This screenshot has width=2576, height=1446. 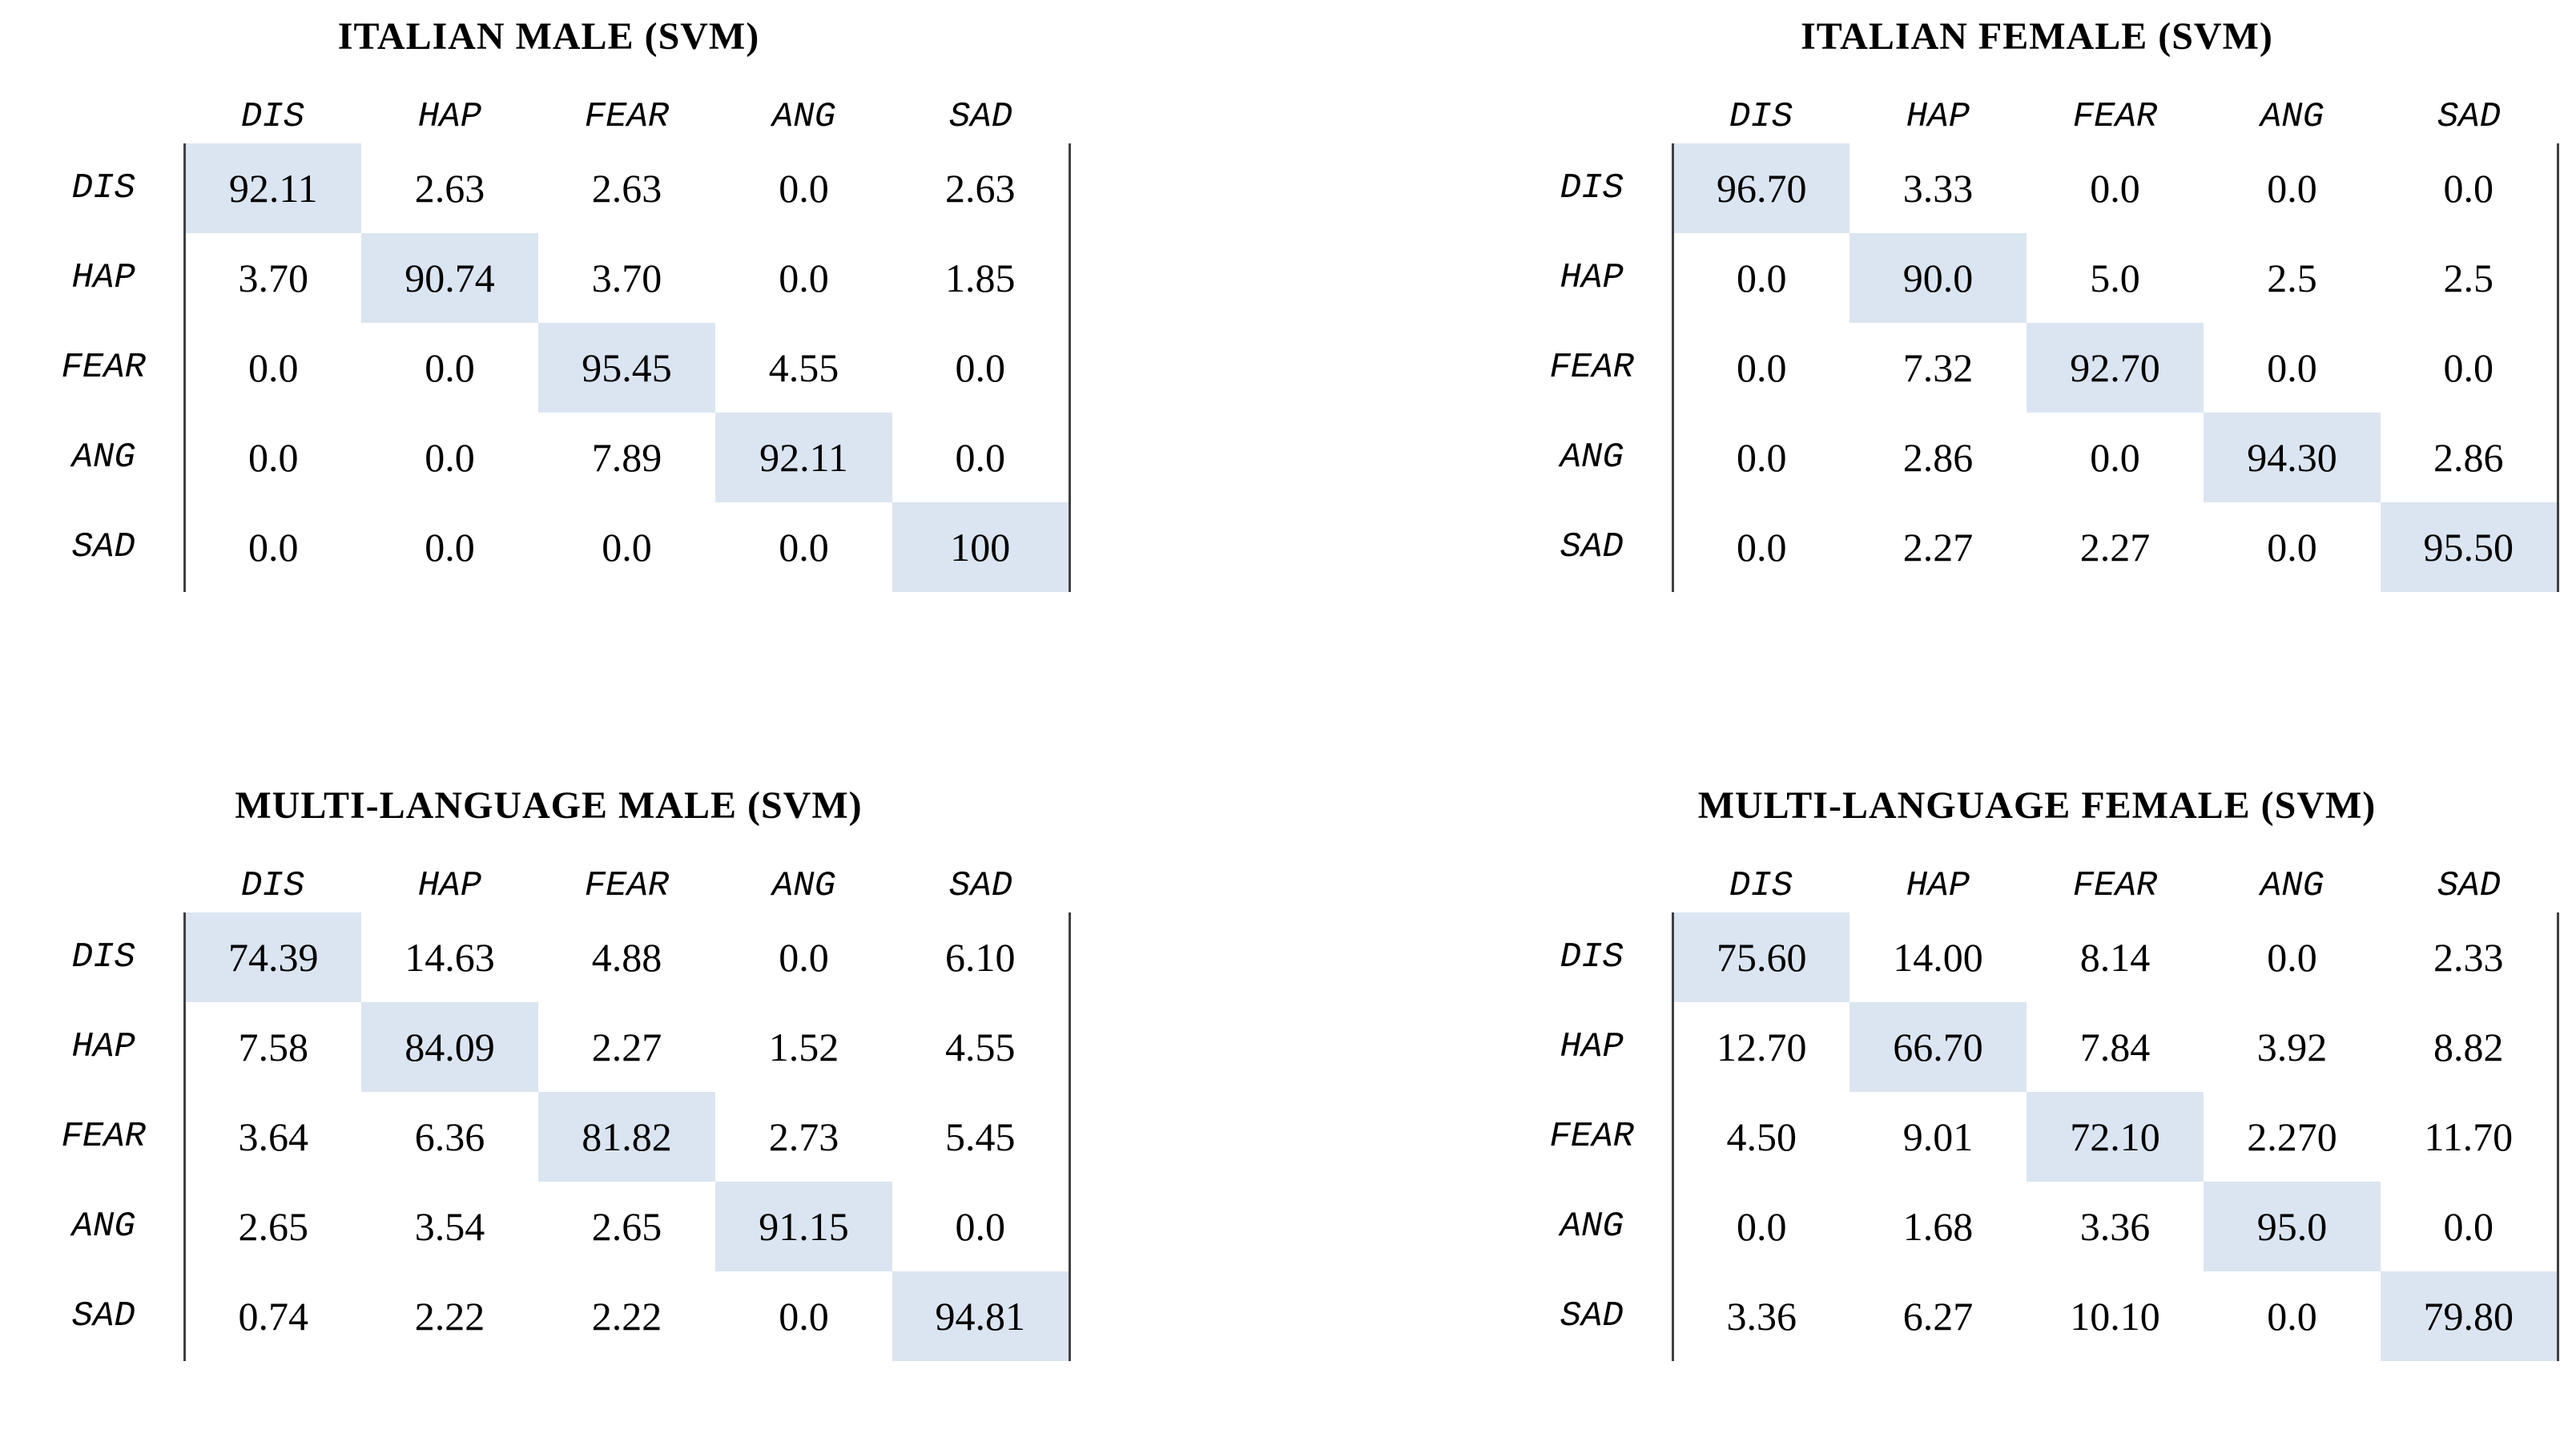 What do you see at coordinates (626, 457) in the screenshot?
I see `matrix-cell: 7.89` at bounding box center [626, 457].